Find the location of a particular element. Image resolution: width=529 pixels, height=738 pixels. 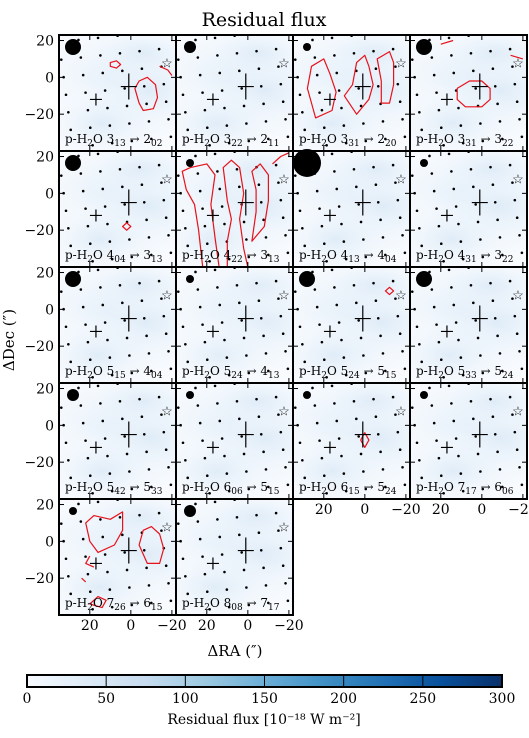

transition-label: p-H2O 404 → 313 is located at coordinates (114, 256).